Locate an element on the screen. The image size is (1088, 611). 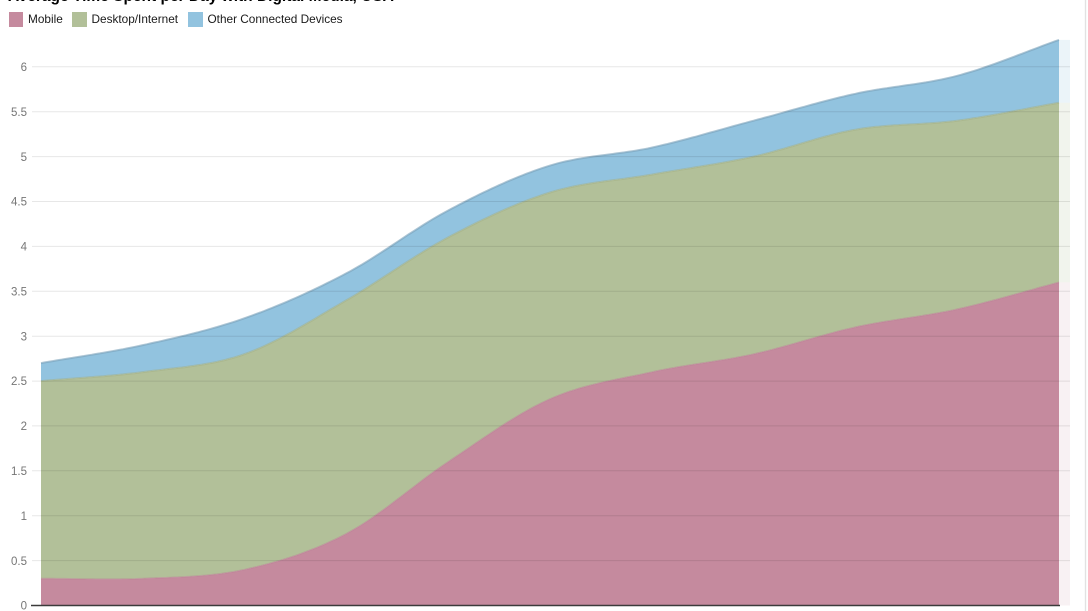
svg-text: 3.5 is located at coordinates (19, 293).